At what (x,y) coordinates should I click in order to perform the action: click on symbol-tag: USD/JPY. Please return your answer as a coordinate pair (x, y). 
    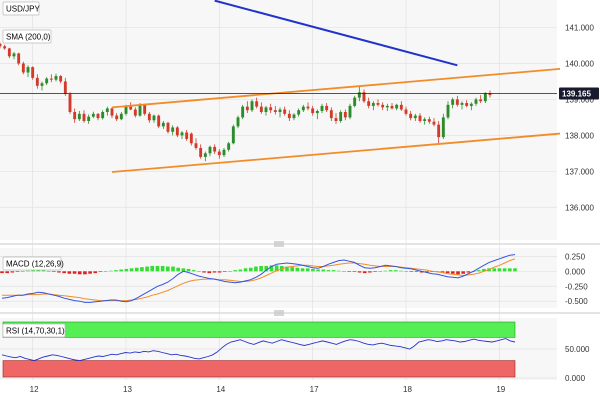
    Looking at the image, I should click on (21, 8).